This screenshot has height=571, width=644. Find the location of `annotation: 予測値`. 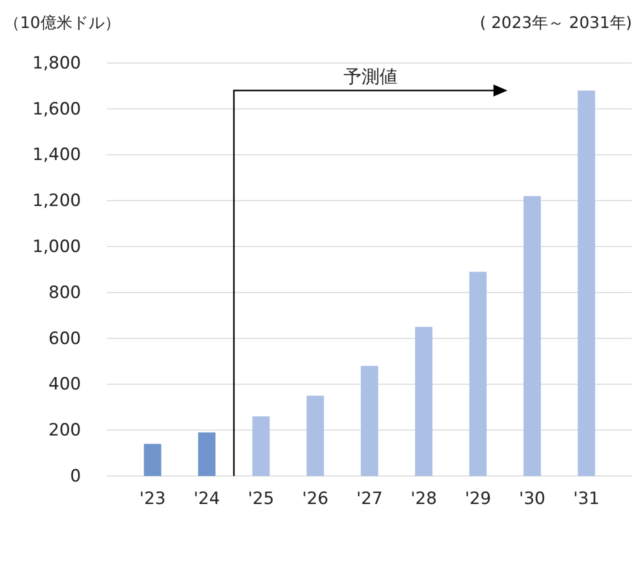

annotation: 予測値 is located at coordinates (371, 77).